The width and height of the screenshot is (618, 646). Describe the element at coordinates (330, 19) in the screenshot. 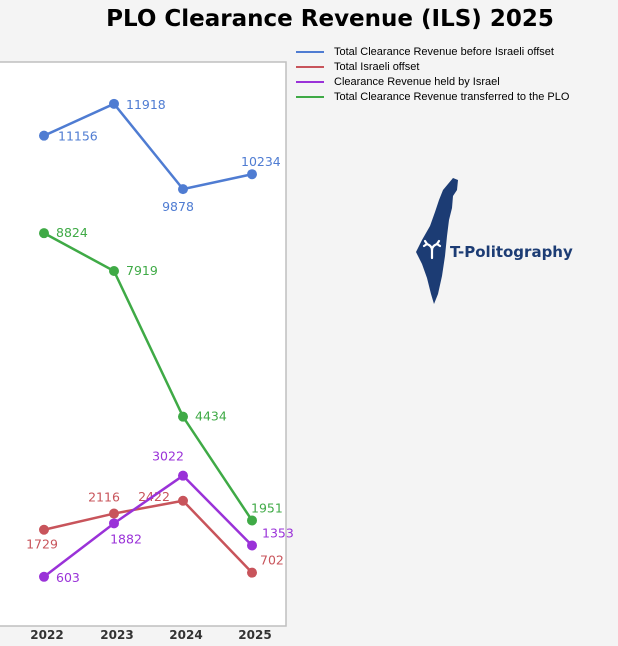

I see `chart-title: PLO Clearance Revenue (ILS) 2025` at that location.